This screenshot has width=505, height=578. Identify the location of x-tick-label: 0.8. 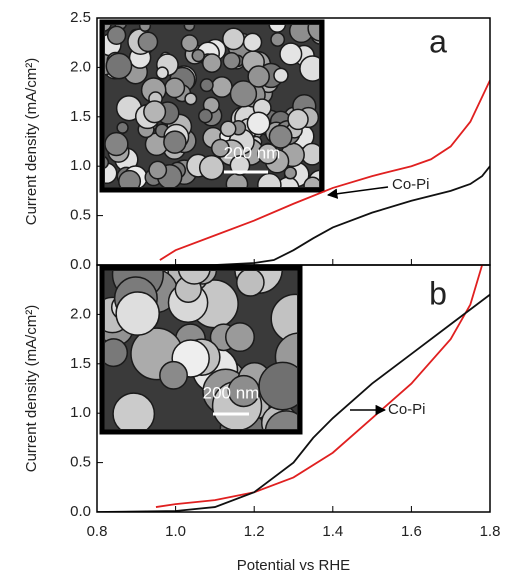
(97, 531).